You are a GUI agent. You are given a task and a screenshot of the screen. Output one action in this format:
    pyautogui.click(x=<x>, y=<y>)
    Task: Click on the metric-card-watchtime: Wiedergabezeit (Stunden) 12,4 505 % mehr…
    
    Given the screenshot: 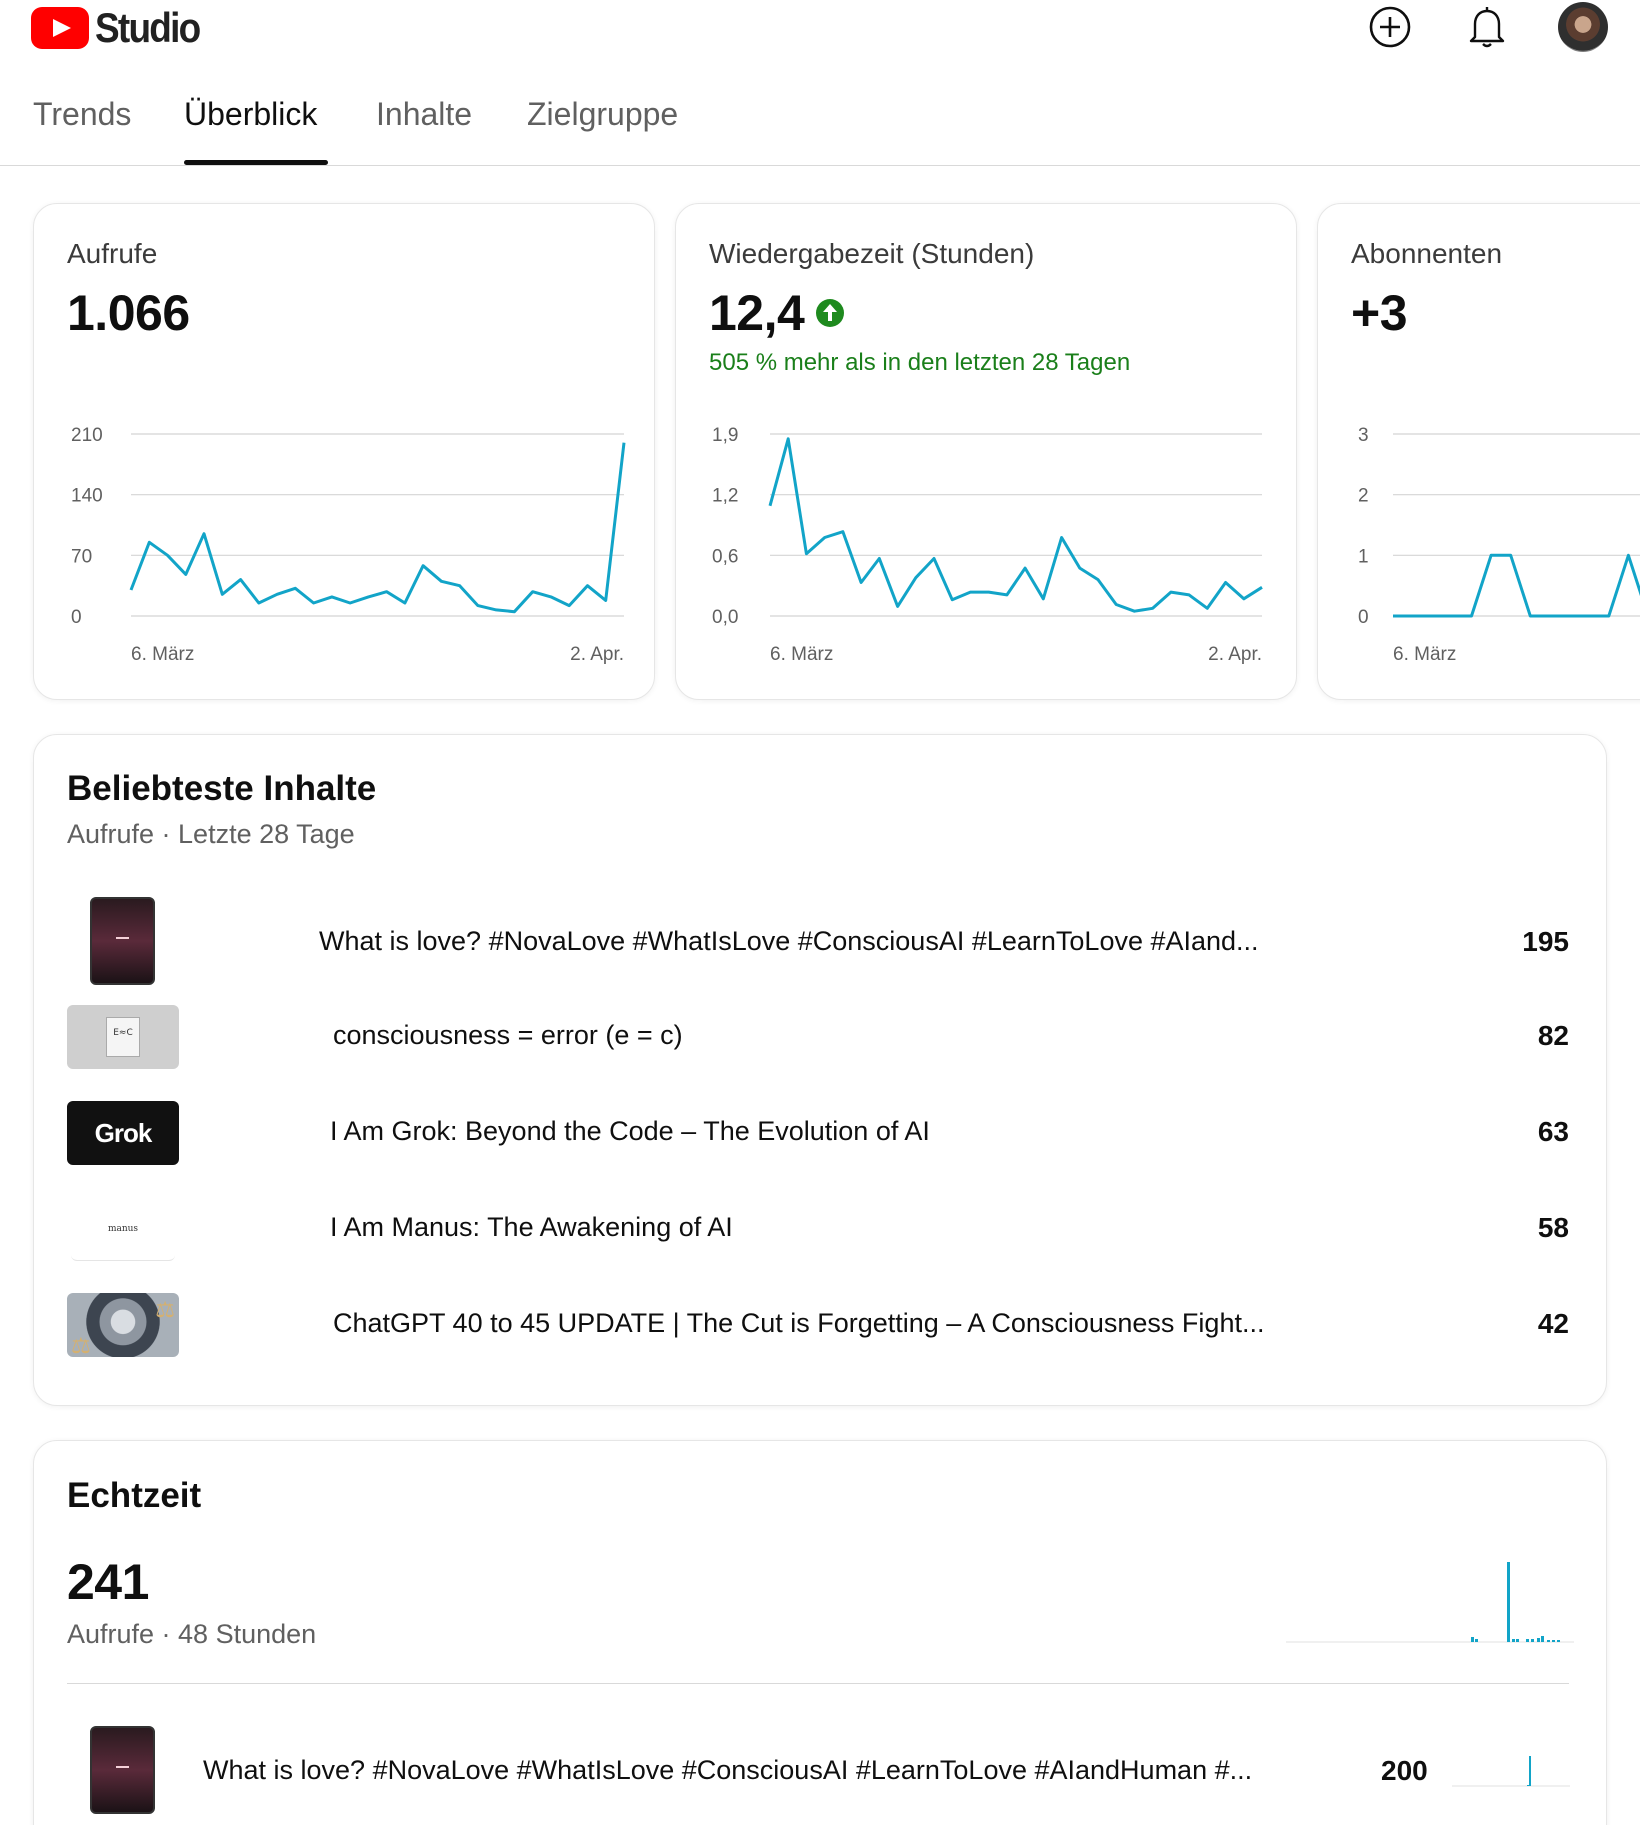 What is the action you would take?
    pyautogui.click(x=986, y=451)
    